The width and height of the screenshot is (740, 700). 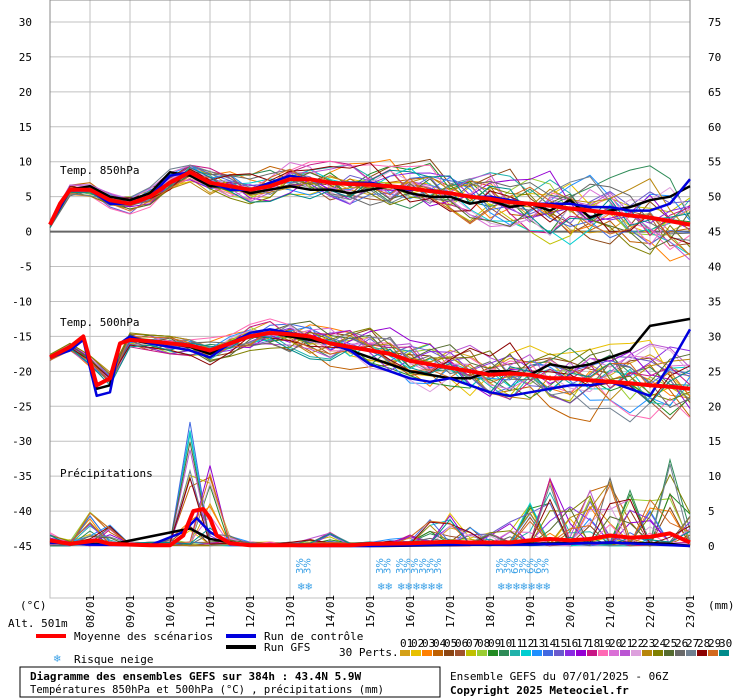 I want to click on mean-line-precip, so click(x=370, y=527).